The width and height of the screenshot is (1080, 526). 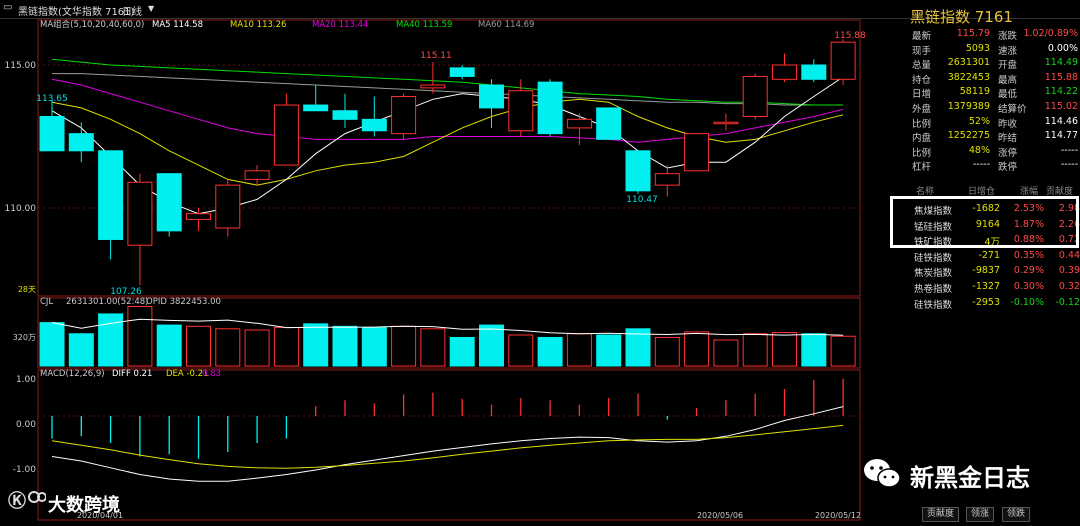 What do you see at coordinates (1029, 192) in the screenshot?
I see `header-change: 涨幅` at bounding box center [1029, 192].